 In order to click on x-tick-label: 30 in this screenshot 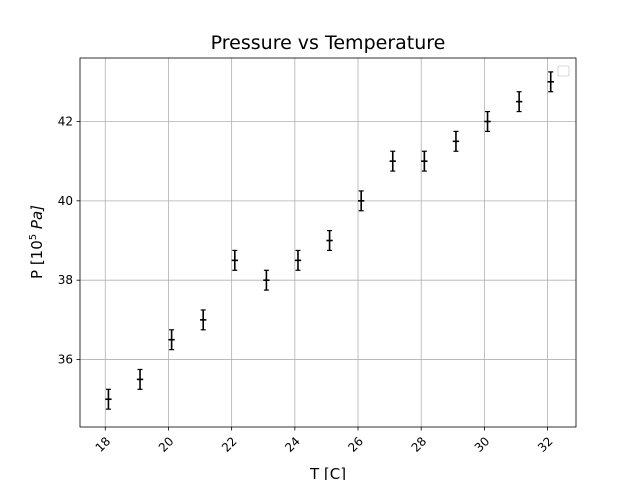, I will do `click(482, 444)`.